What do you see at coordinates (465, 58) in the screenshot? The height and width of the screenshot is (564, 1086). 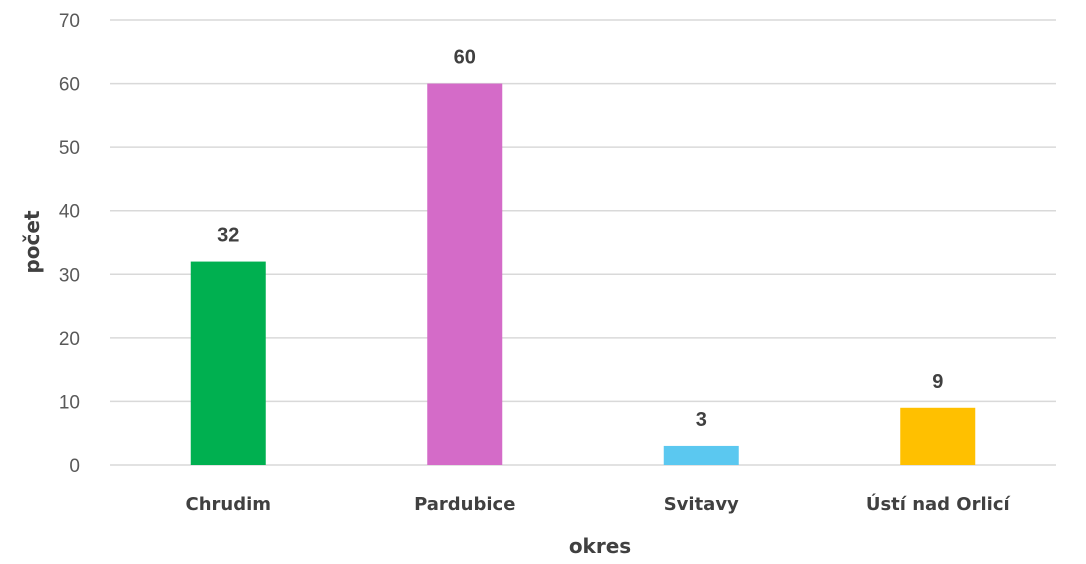 I see `data-label: 60` at bounding box center [465, 58].